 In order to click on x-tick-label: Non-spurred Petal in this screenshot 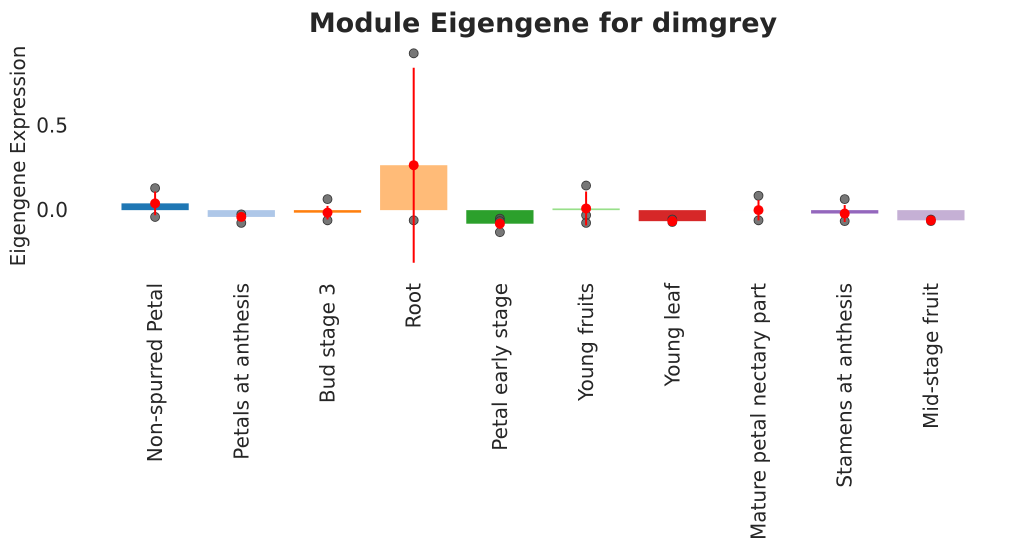, I will do `click(155, 372)`.